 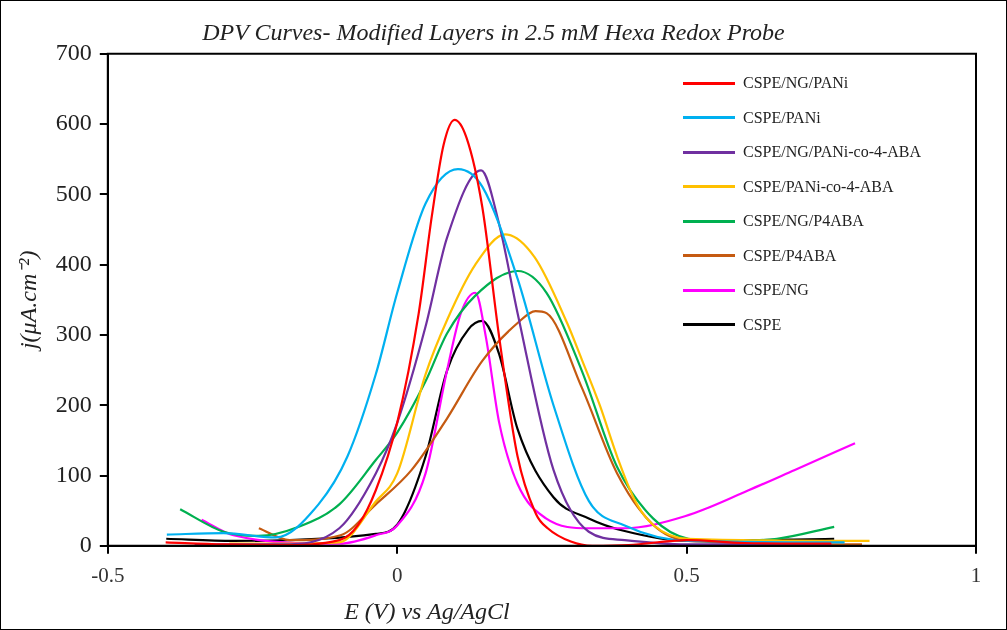 I want to click on legend-label: CSPE/PANi, so click(x=782, y=117).